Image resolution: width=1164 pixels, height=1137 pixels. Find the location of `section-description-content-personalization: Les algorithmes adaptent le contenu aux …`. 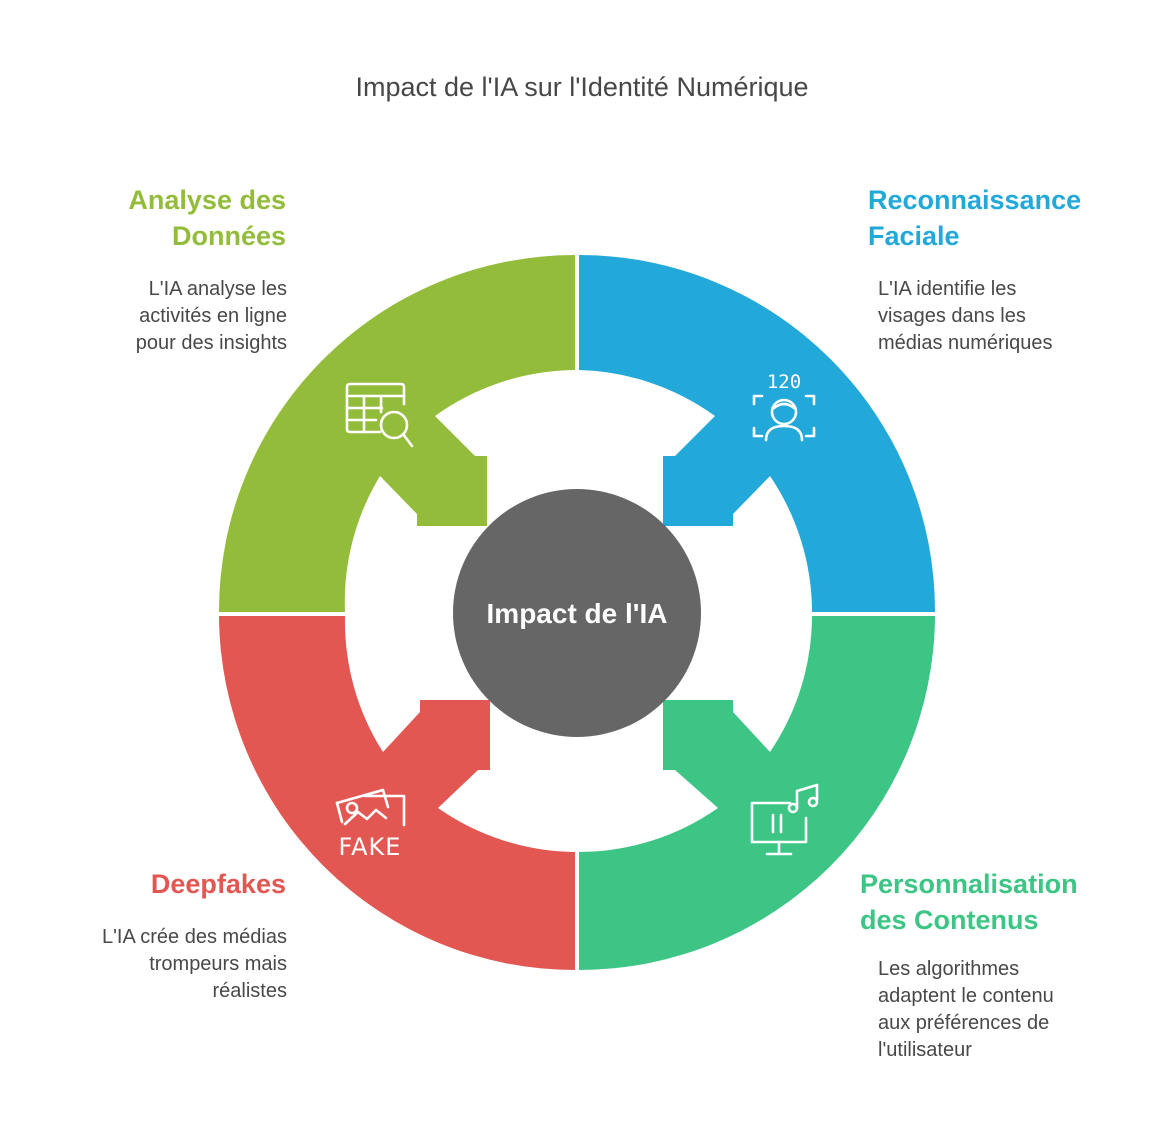

section-description-content-personalization: Les algorithmes adaptent le contenu aux … is located at coordinates (966, 1009).